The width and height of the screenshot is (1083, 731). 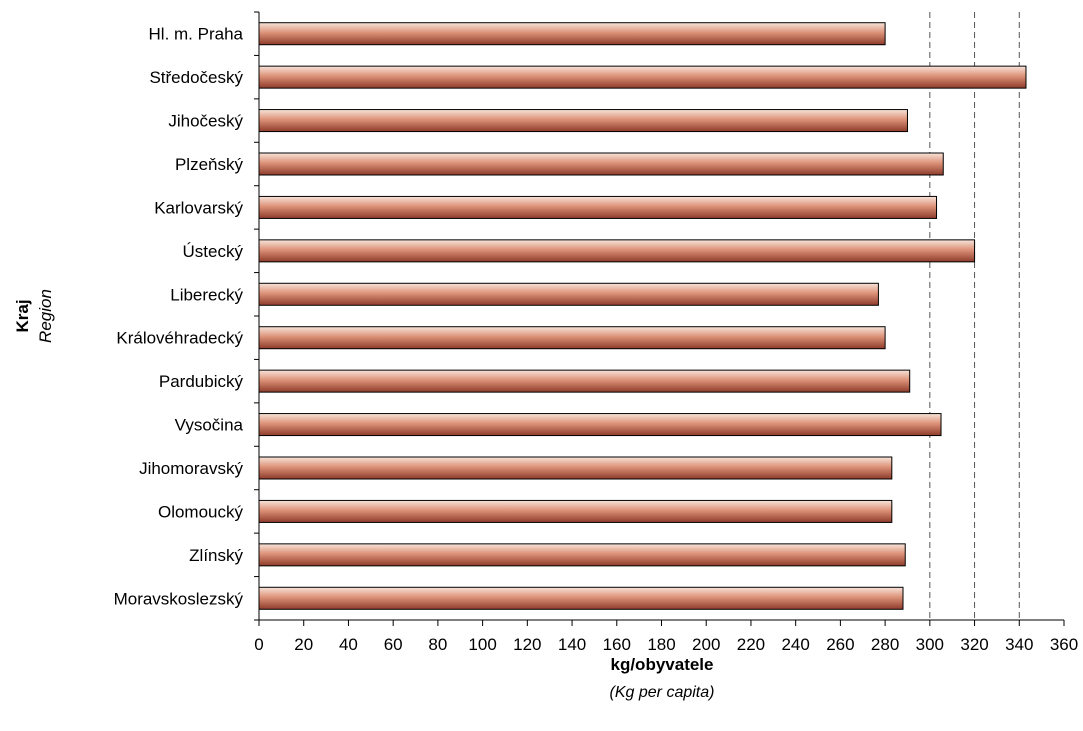 What do you see at coordinates (1019, 644) in the screenshot?
I see `x-tick-label: 340` at bounding box center [1019, 644].